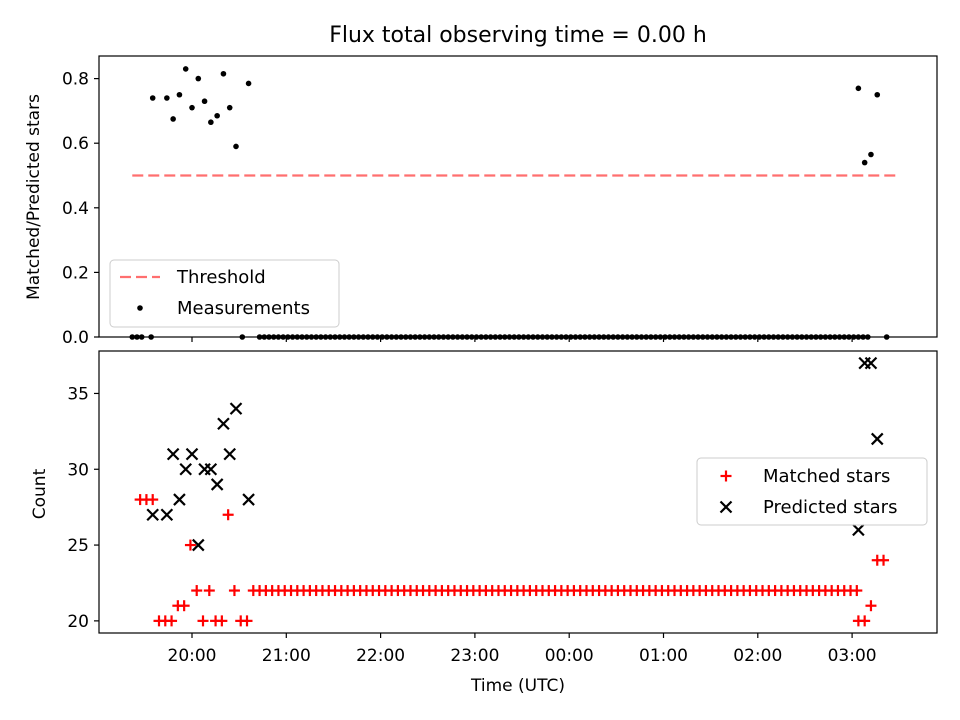  Describe the element at coordinates (78, 470) in the screenshot. I see `bottom-y-tick-label: 30` at that location.